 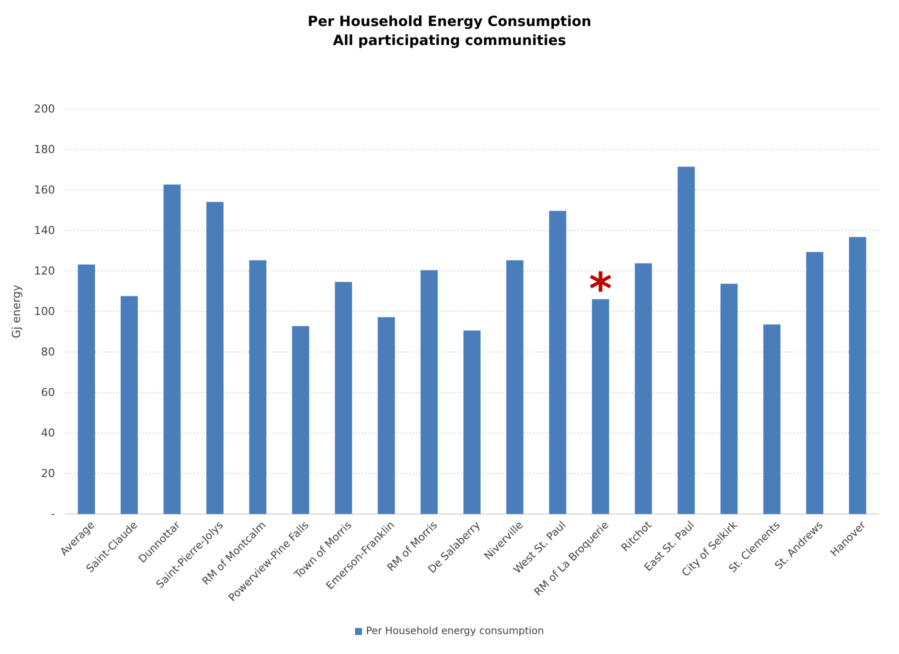 I want to click on y-tick-label: 120, so click(x=44, y=271).